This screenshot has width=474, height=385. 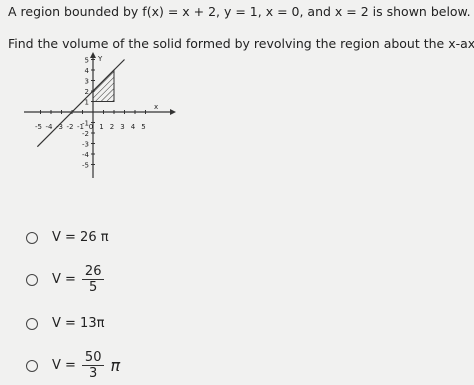 I want to click on x-tick-label: -5, so click(x=38, y=127).